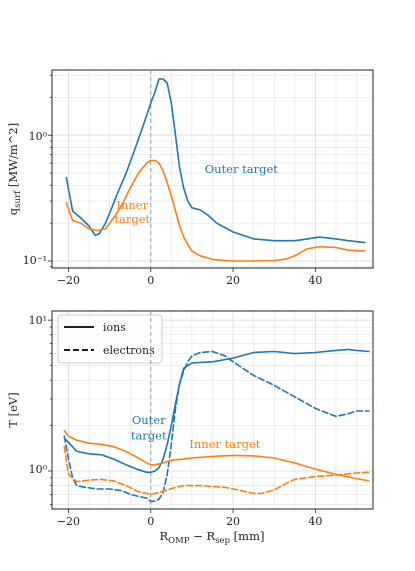 This screenshot has height=571, width=415. What do you see at coordinates (38, 320) in the screenshot?
I see `y-tick-label: 10¹` at bounding box center [38, 320].